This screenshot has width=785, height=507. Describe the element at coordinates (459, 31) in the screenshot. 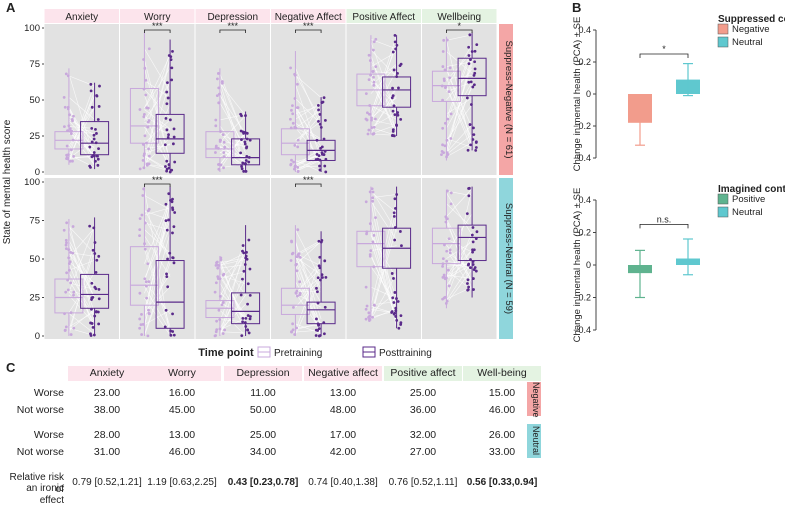

I see `sig-bracket` at that location.